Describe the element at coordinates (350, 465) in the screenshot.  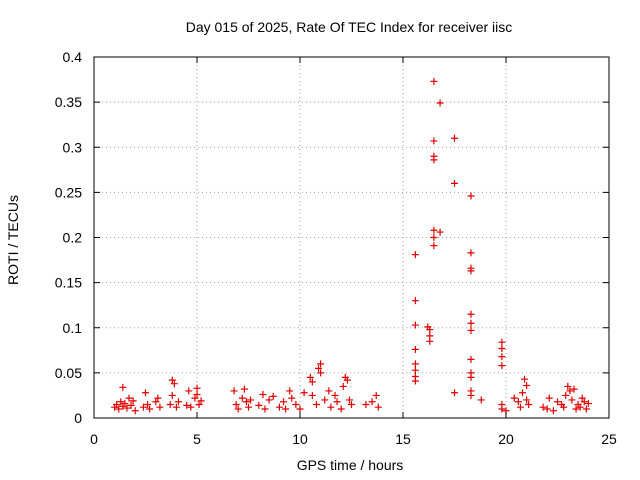
I see `x-axis-title: GPS time / hours` at that location.